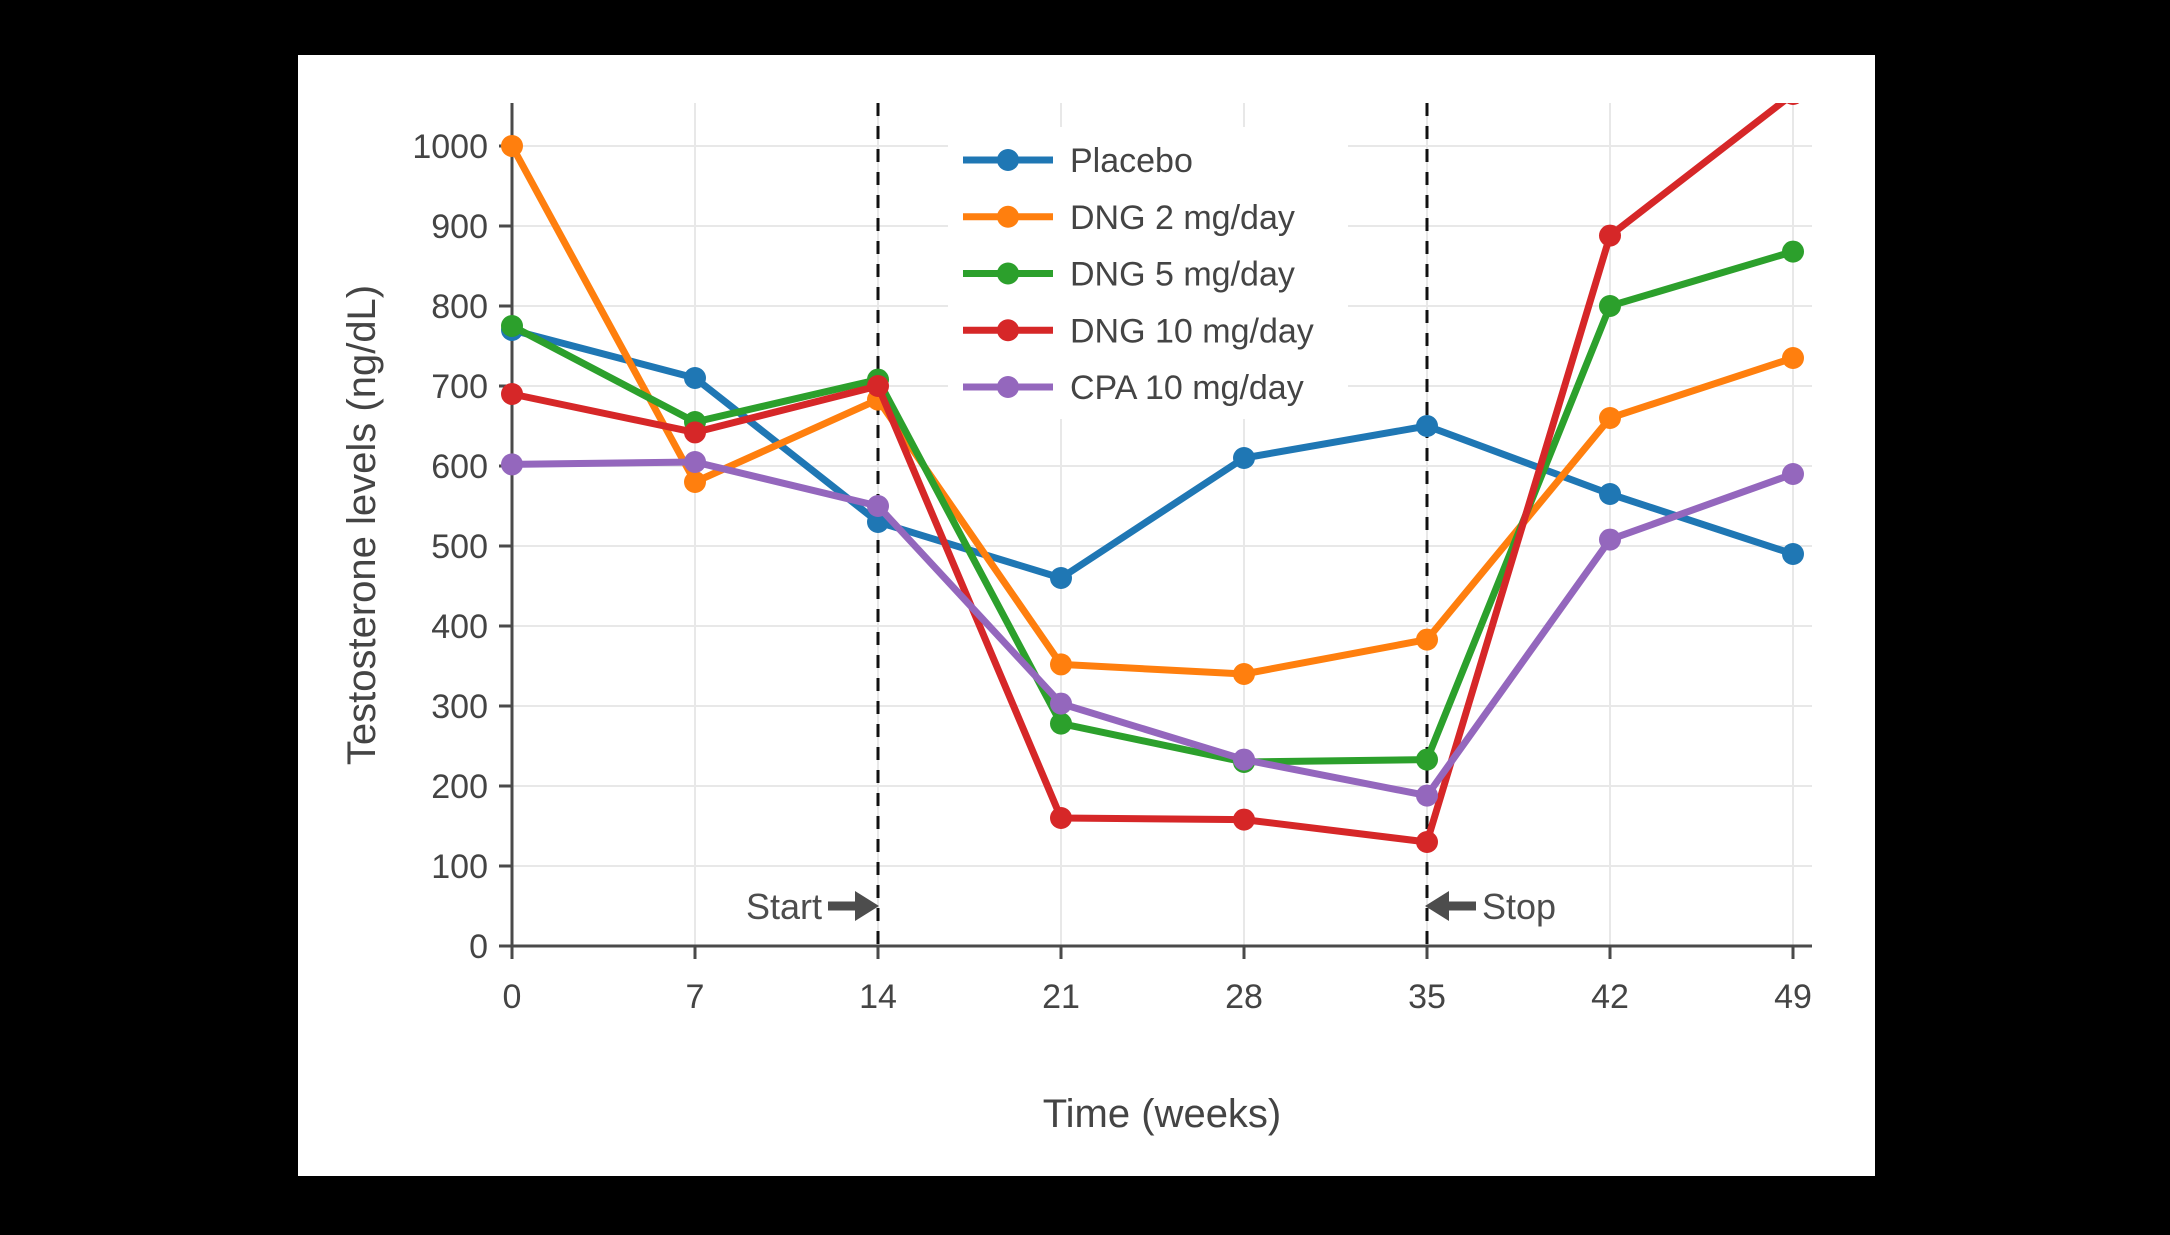 This screenshot has height=1235, width=2170. Describe the element at coordinates (459, 787) in the screenshot. I see `y-tick-label: 200` at that location.